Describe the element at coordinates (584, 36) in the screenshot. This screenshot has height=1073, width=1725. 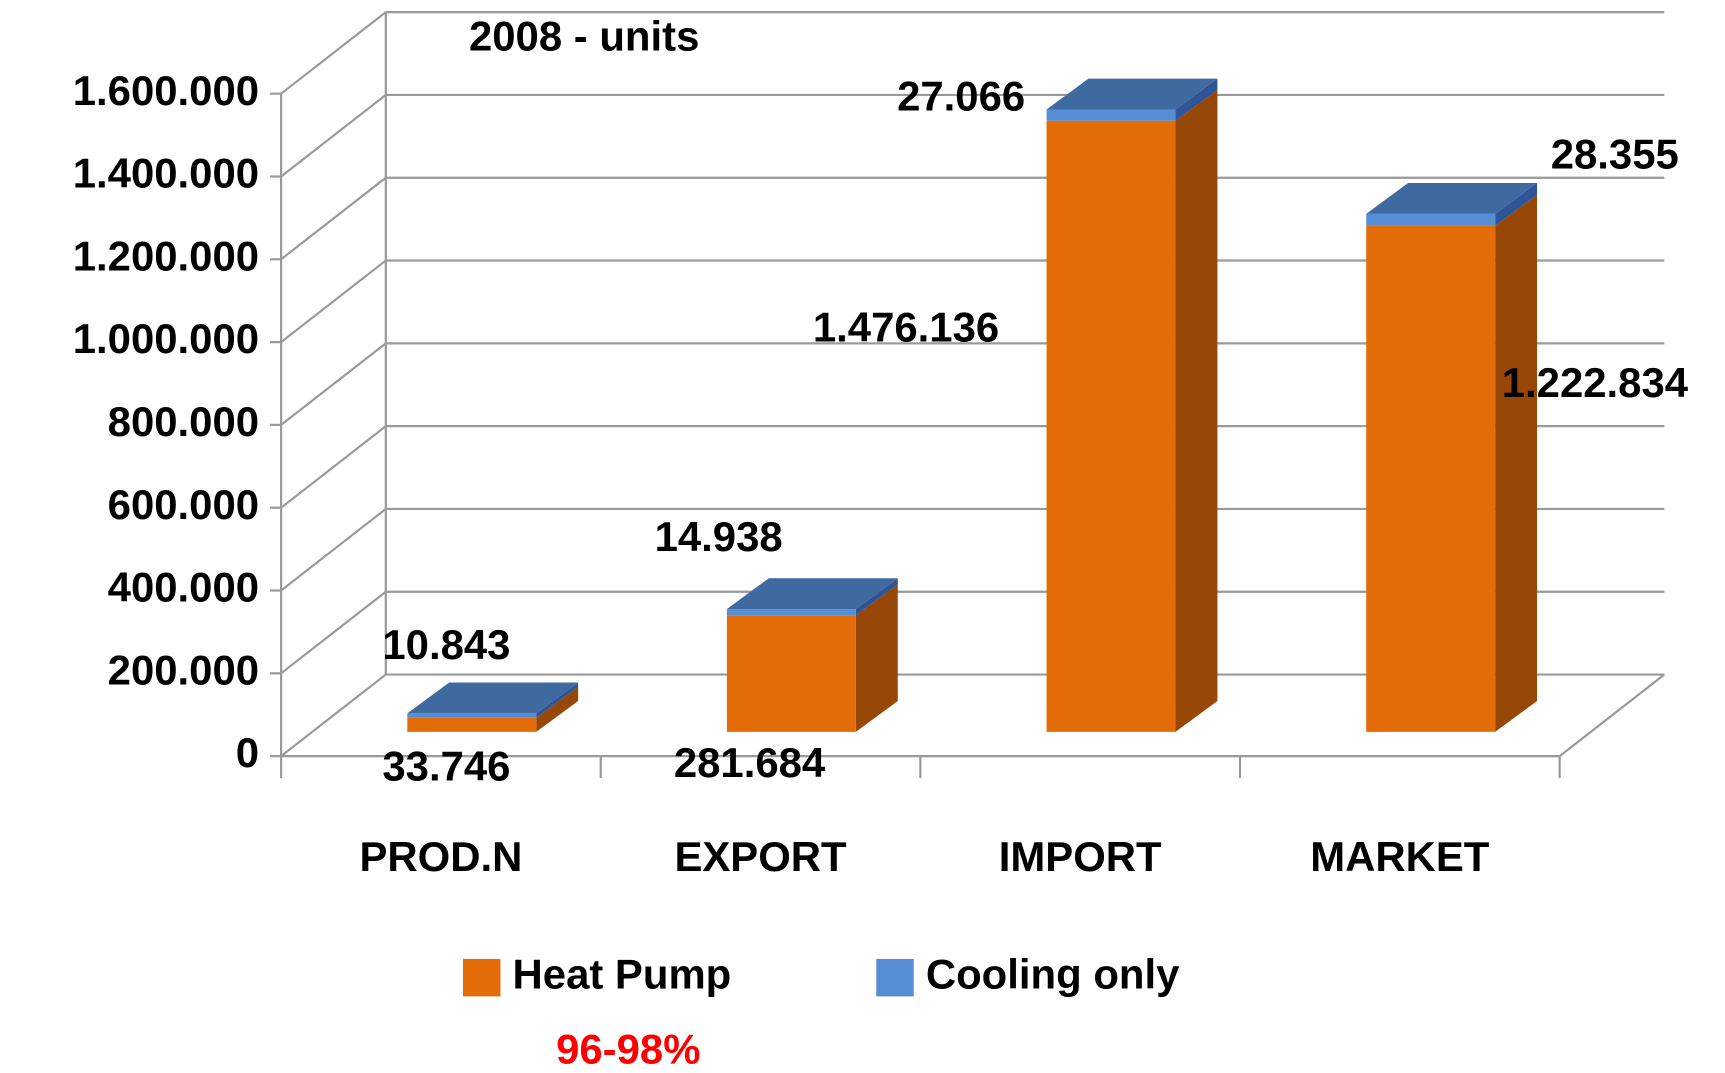
I see `chart-title: 2008 - units` at that location.